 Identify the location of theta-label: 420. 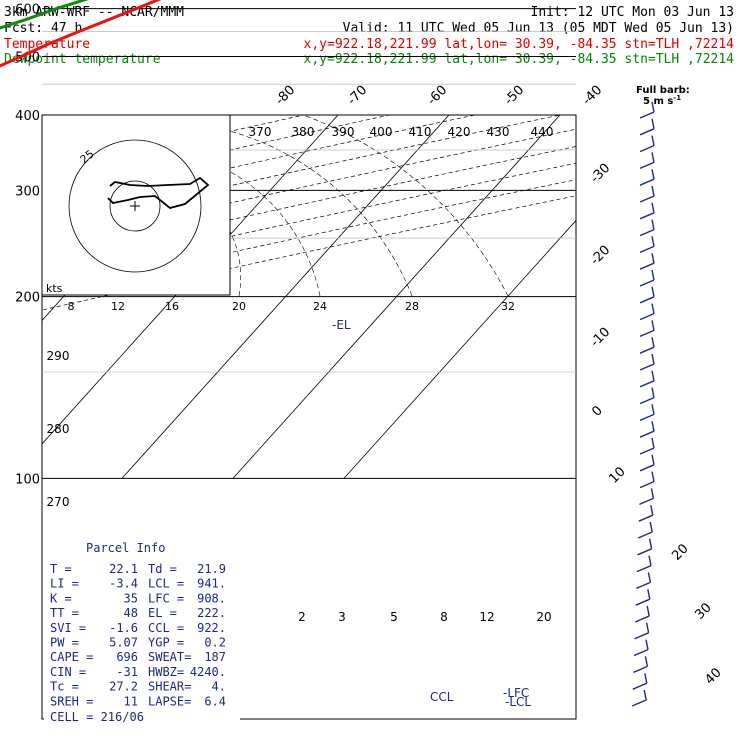
(459, 132).